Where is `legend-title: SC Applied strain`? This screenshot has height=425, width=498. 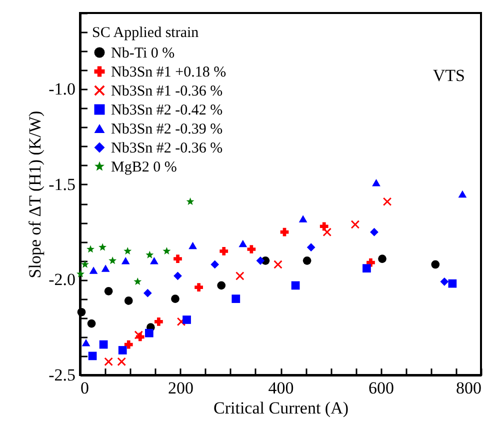 legend-title: SC Applied strain is located at coordinates (146, 33).